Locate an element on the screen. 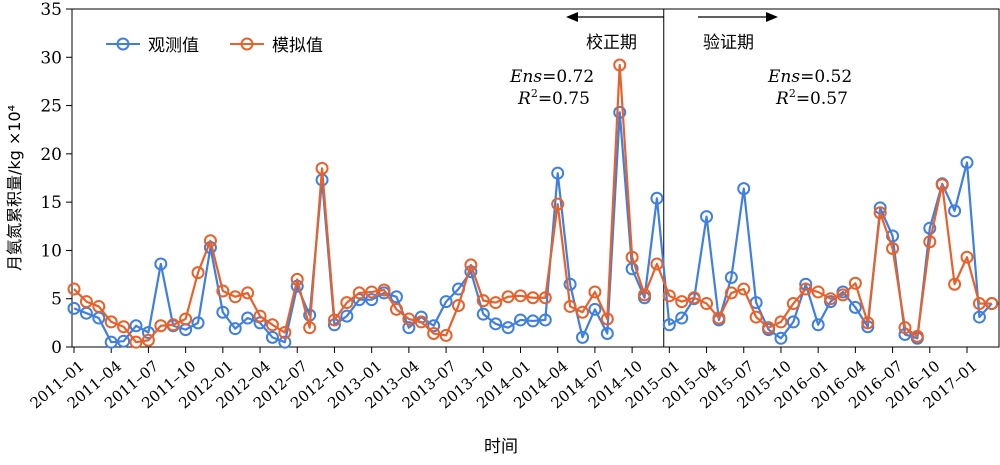 This screenshot has width=1000, height=465. legend-simulated-label: 模拟值 is located at coordinates (297, 46).